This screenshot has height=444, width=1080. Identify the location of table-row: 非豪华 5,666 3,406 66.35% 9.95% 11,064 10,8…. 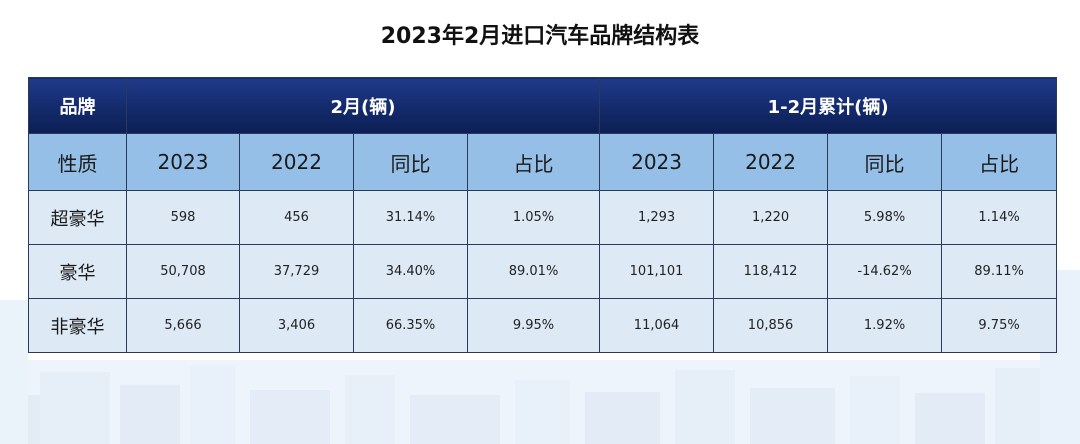
(543, 325).